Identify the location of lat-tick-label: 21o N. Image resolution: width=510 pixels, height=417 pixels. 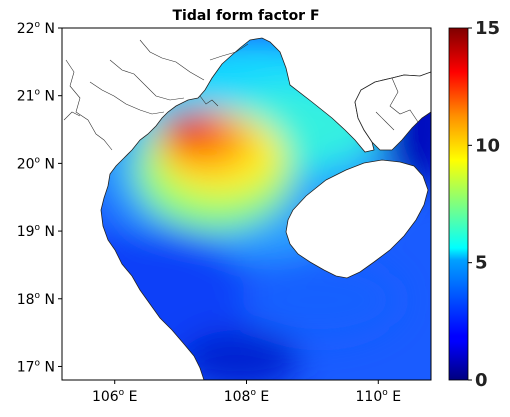
(36, 96).